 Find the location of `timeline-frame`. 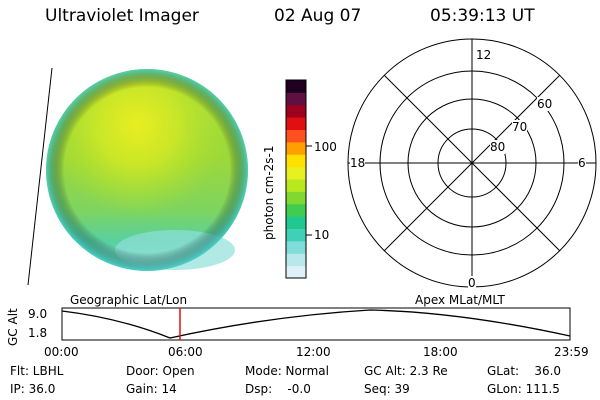

timeline-frame is located at coordinates (316, 324).